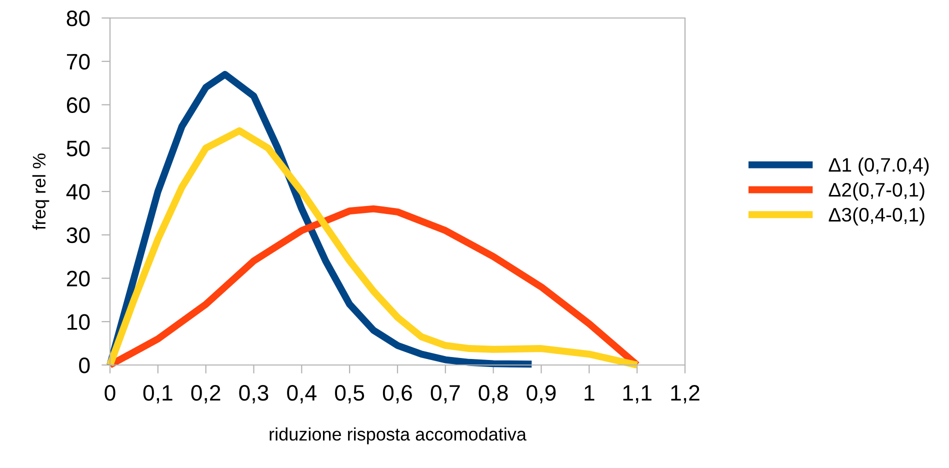  Describe the element at coordinates (349, 394) in the screenshot. I see `x-tick-label: 0,5` at that location.